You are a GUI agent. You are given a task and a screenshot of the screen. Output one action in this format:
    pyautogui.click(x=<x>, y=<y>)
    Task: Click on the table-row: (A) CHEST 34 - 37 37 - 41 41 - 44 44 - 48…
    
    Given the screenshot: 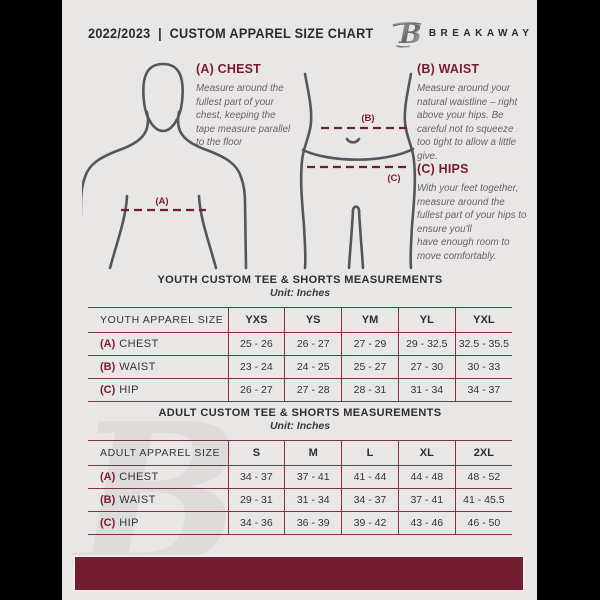 What is the action you would take?
    pyautogui.click(x=300, y=477)
    